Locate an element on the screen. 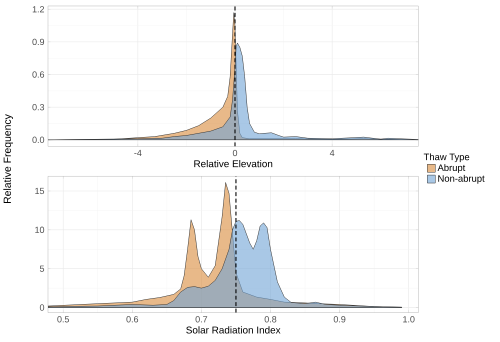 This screenshot has width=500, height=342. legend-label: Abrupt is located at coordinates (452, 168).